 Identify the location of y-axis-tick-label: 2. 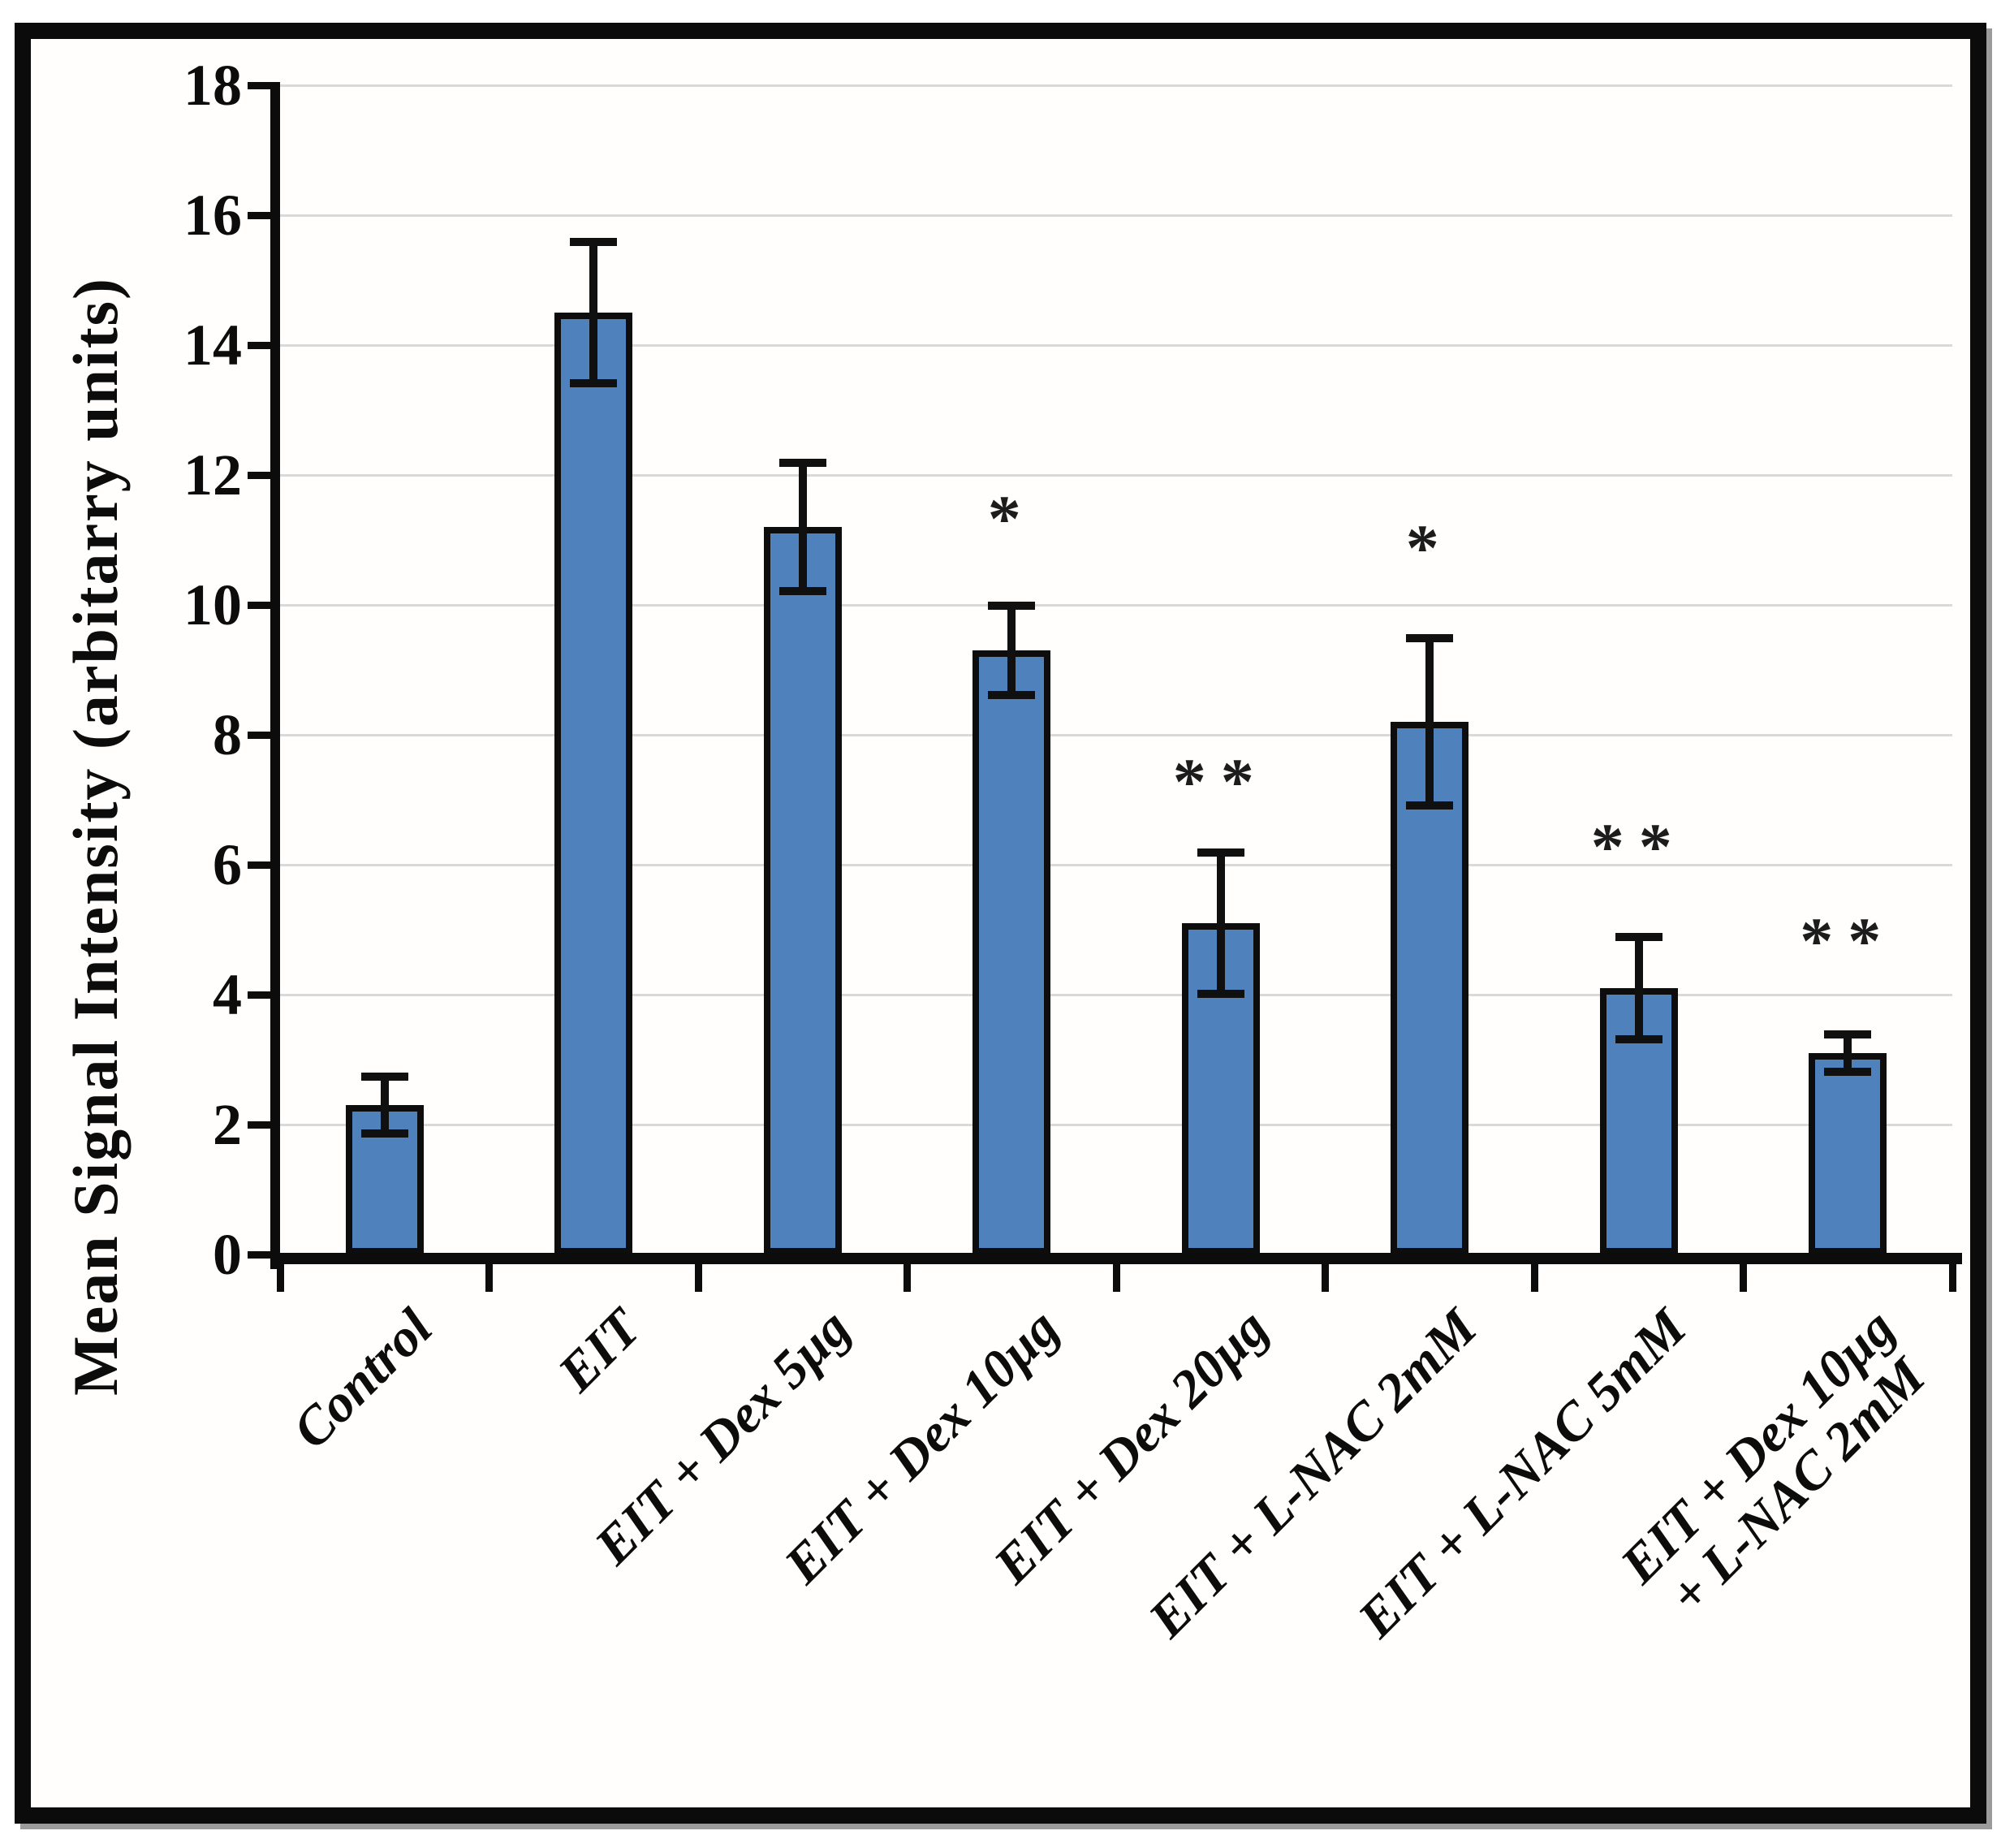
(227, 1124).